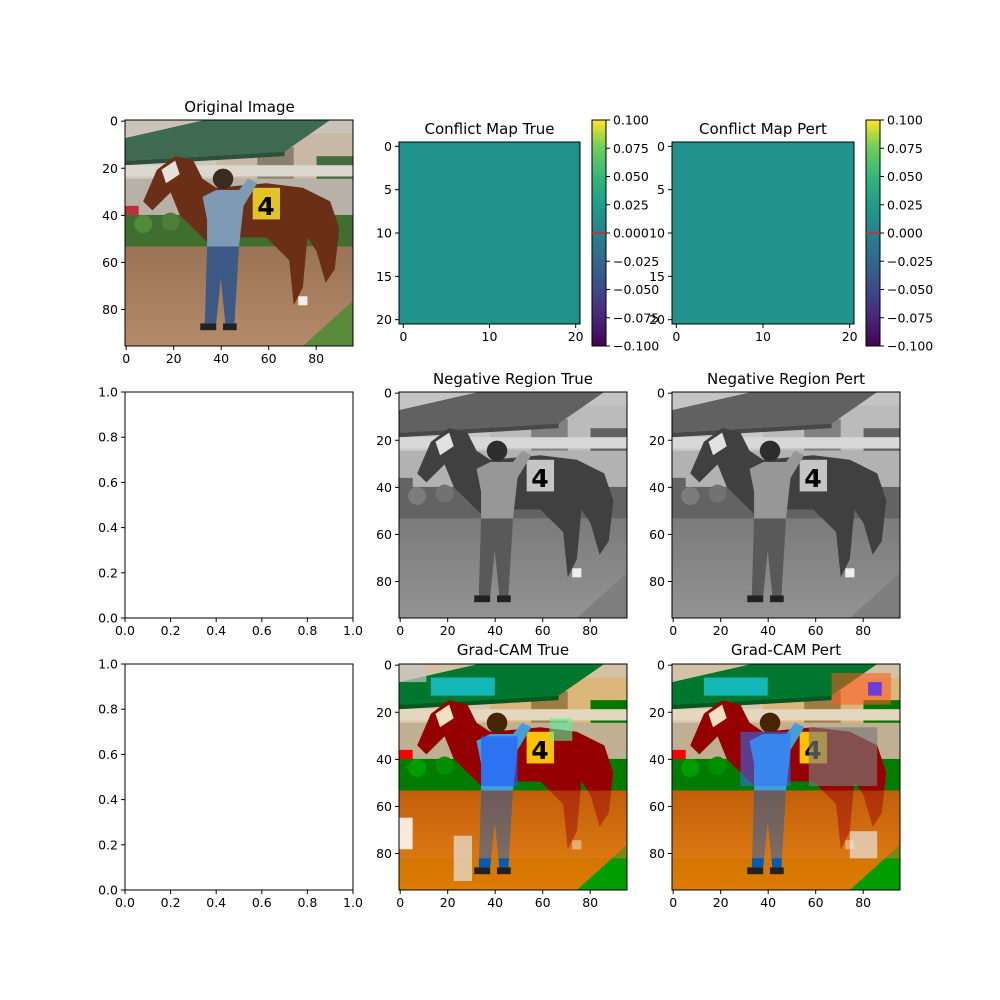  Describe the element at coordinates (353, 902) in the screenshot. I see `x-tick-label: 1.0` at that location.